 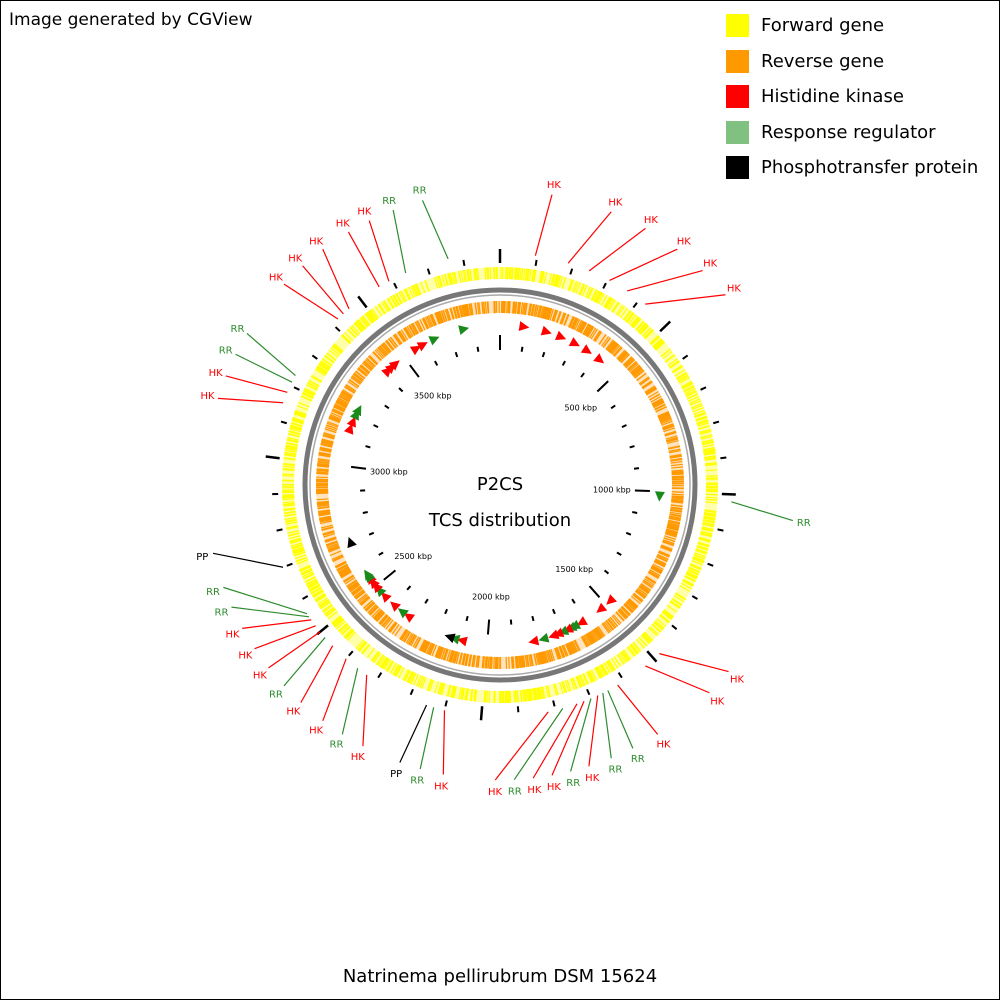 What do you see at coordinates (737, 26) in the screenshot?
I see `legend-swatch-forward-gene` at bounding box center [737, 26].